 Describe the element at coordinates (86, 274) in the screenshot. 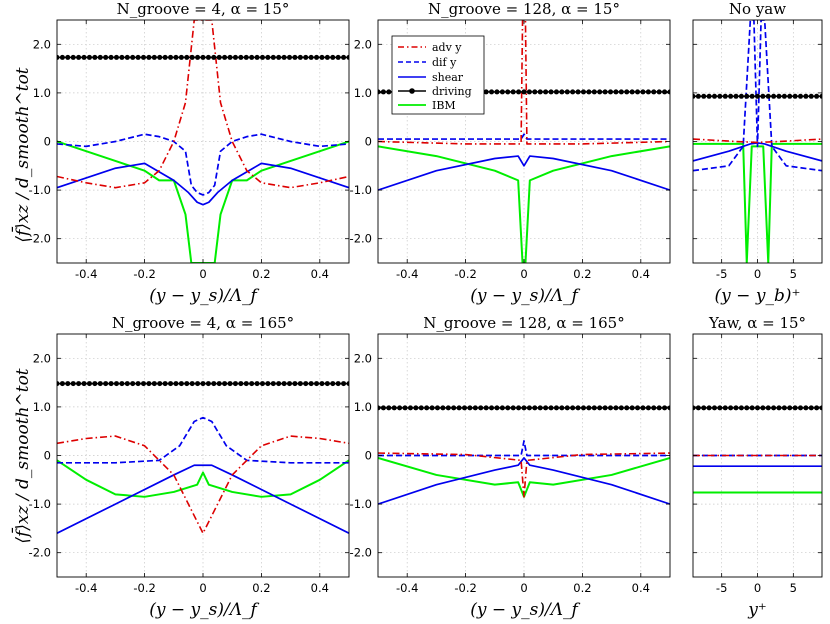

I see `x-tick-label: -0.4` at that location.